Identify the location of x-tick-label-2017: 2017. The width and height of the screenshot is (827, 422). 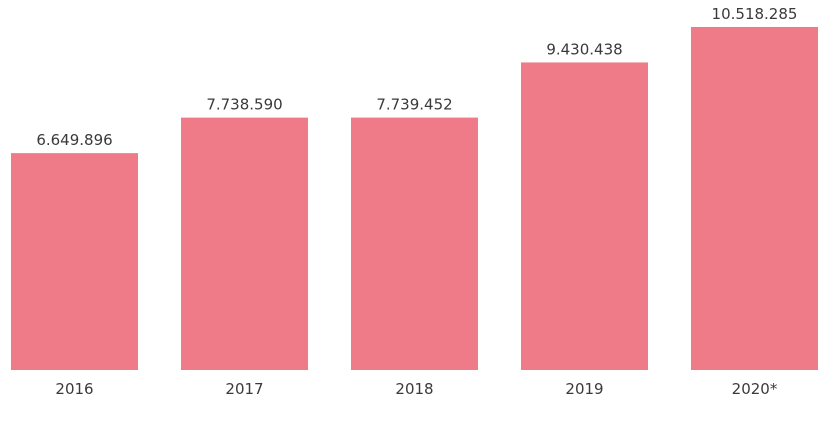
(244, 389).